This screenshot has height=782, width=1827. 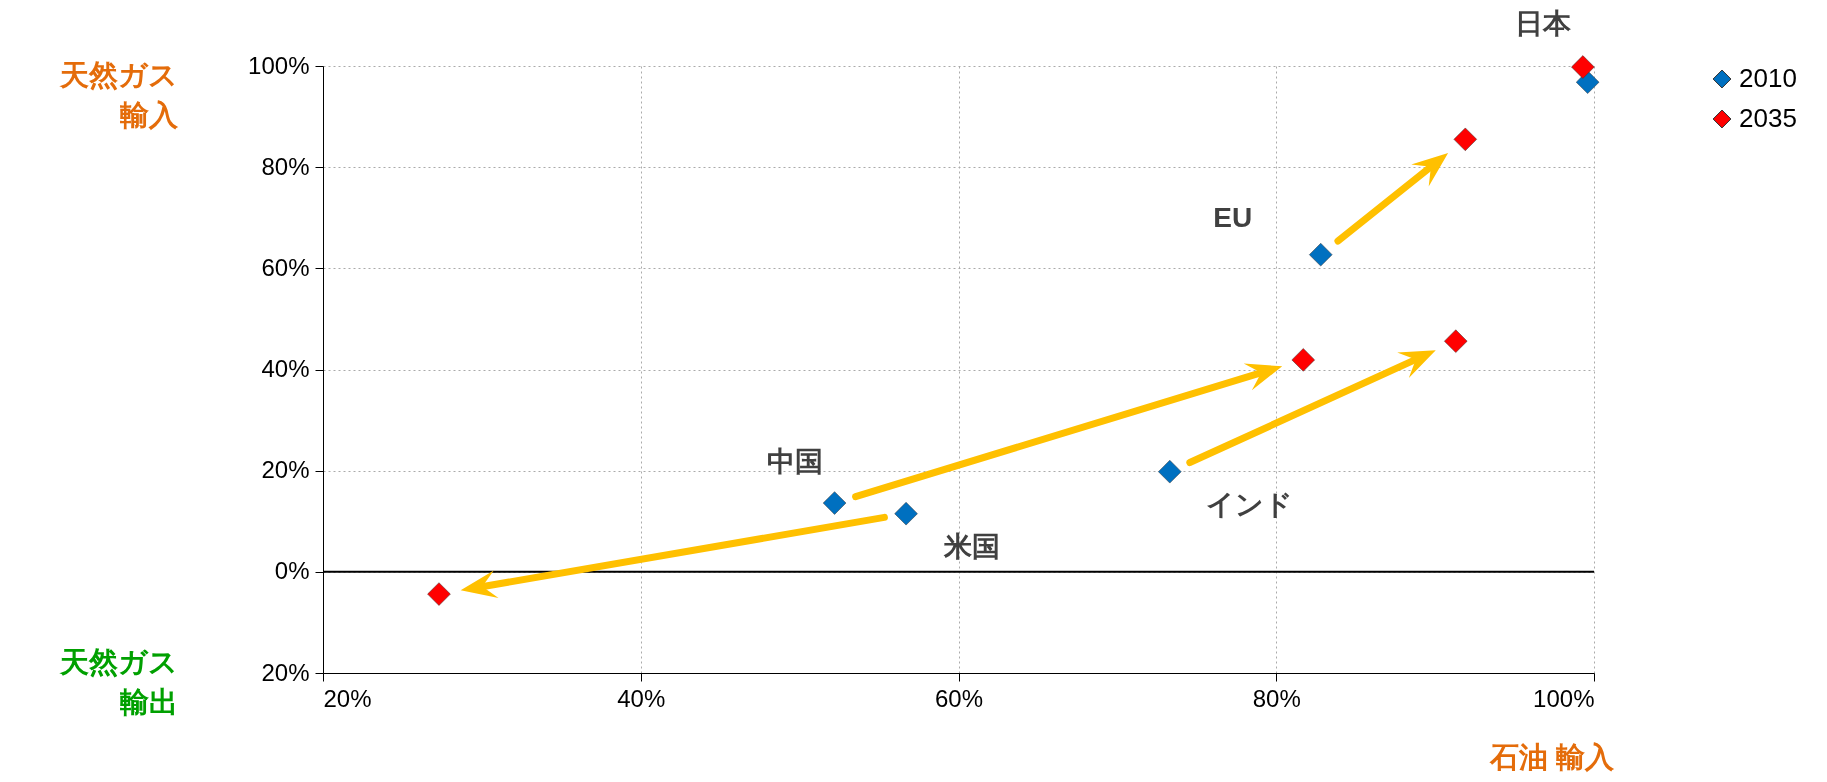 What do you see at coordinates (1564, 698) in the screenshot?
I see `x-tick-label: 100%` at bounding box center [1564, 698].